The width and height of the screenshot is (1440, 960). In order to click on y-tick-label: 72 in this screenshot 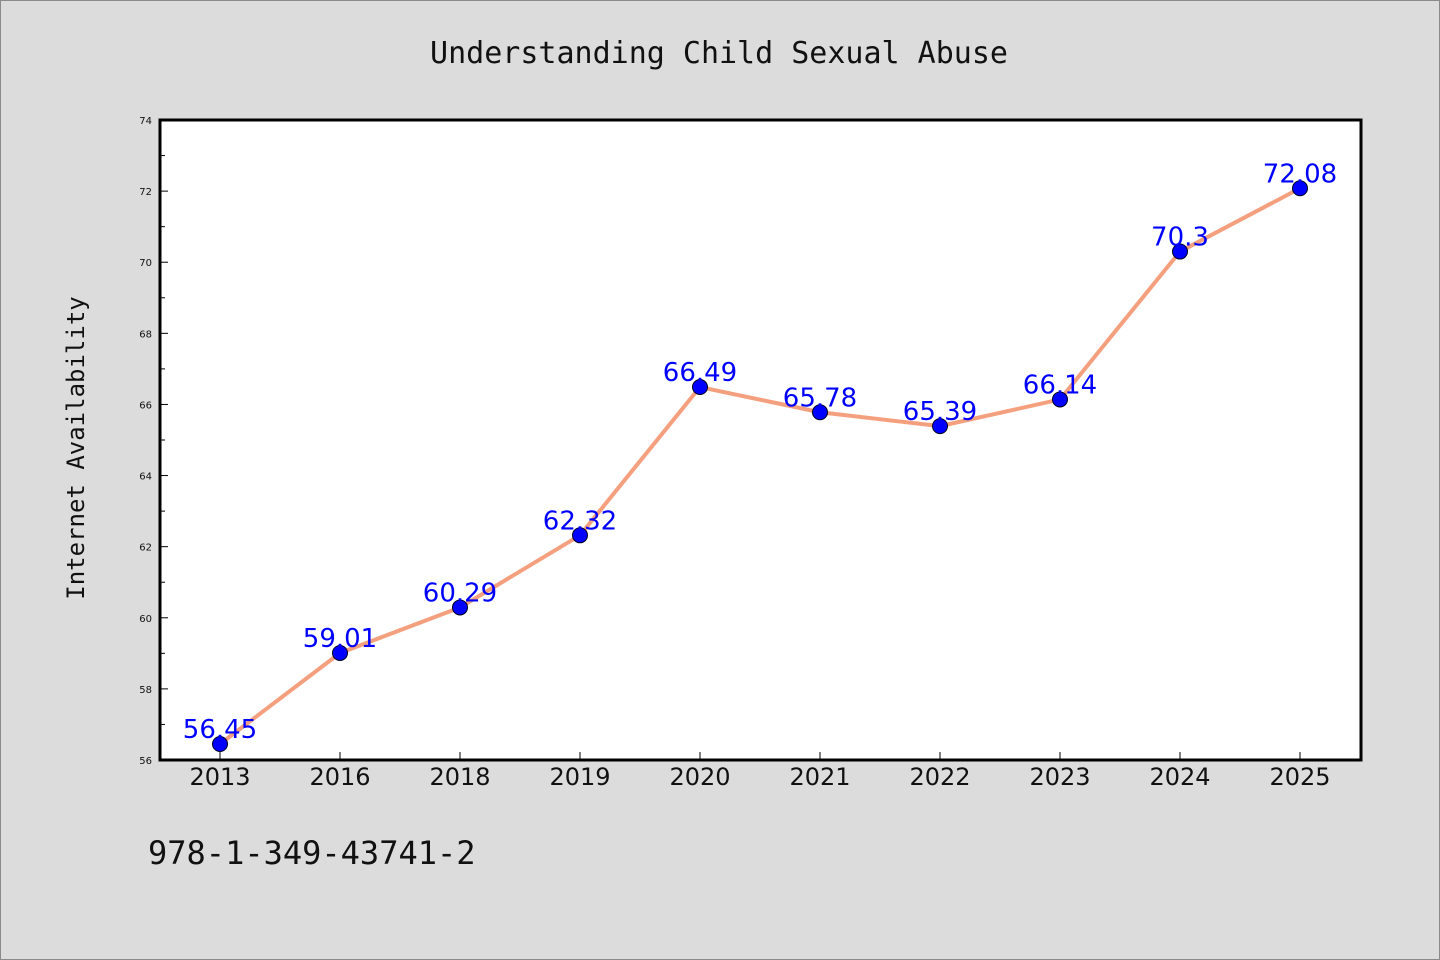, I will do `click(145, 192)`.